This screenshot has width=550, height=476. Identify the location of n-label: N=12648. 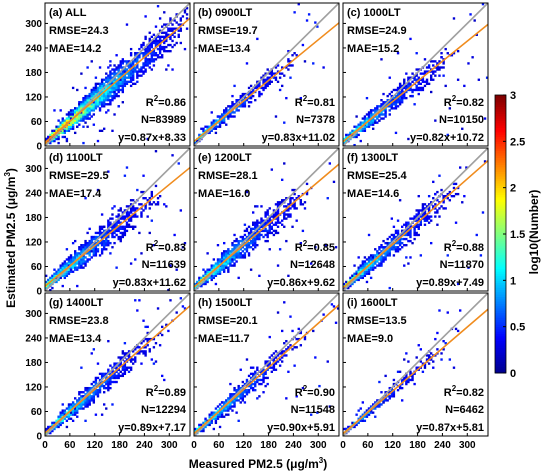
(312, 265).